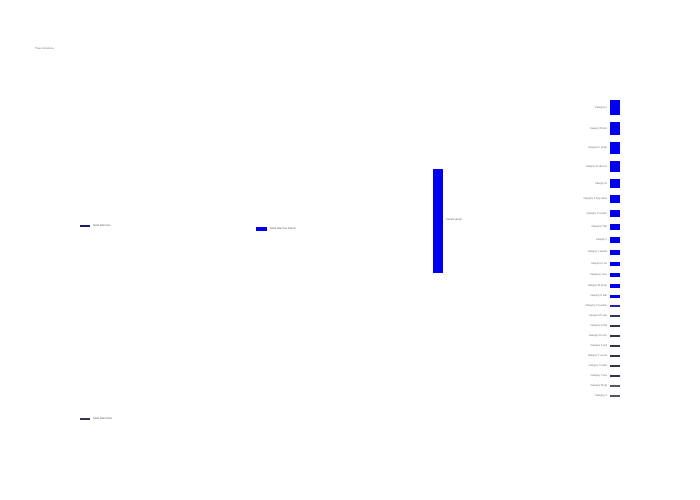 This screenshot has width=700, height=500. What do you see at coordinates (615, 286) in the screenshot?
I see `right-node-13-bar` at bounding box center [615, 286].